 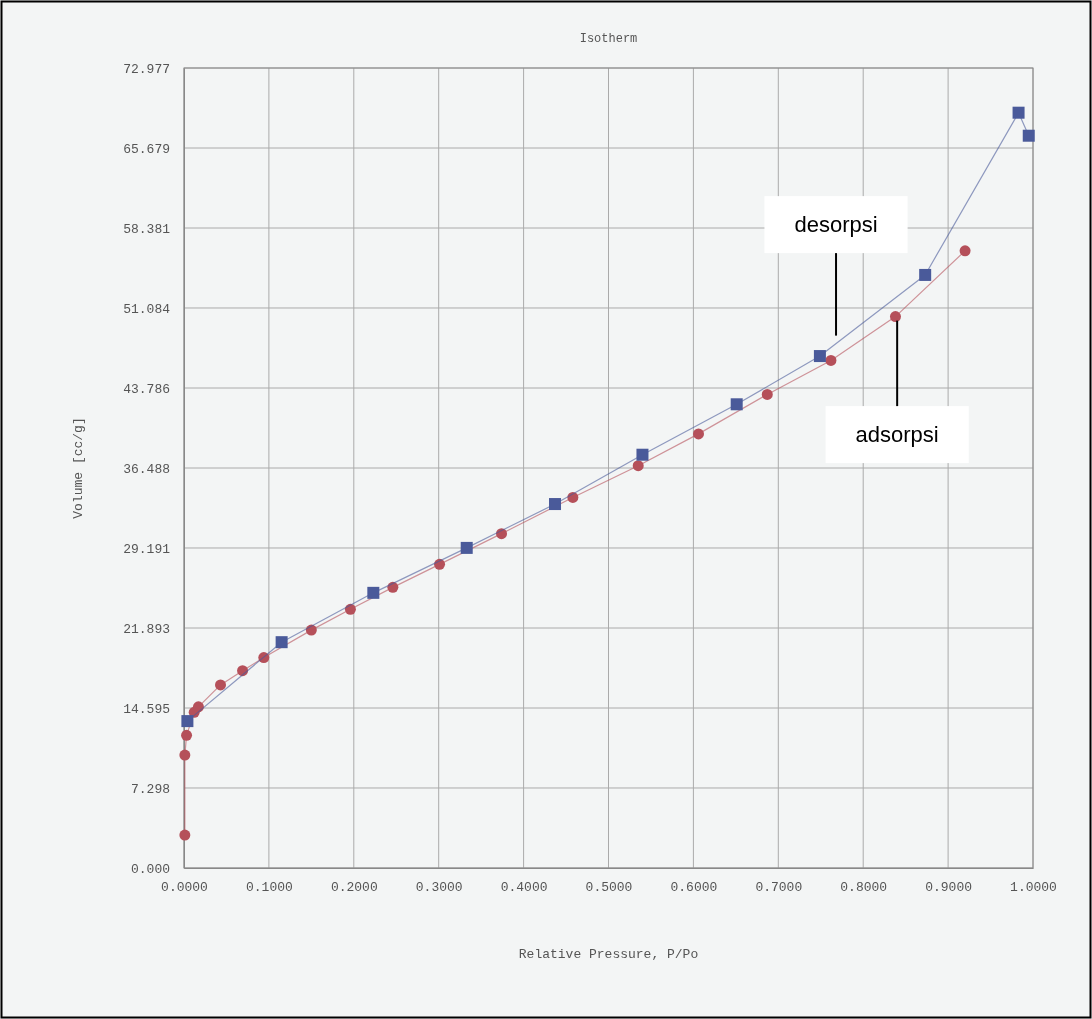 I want to click on chart-title: Isotherm, so click(x=608, y=39).